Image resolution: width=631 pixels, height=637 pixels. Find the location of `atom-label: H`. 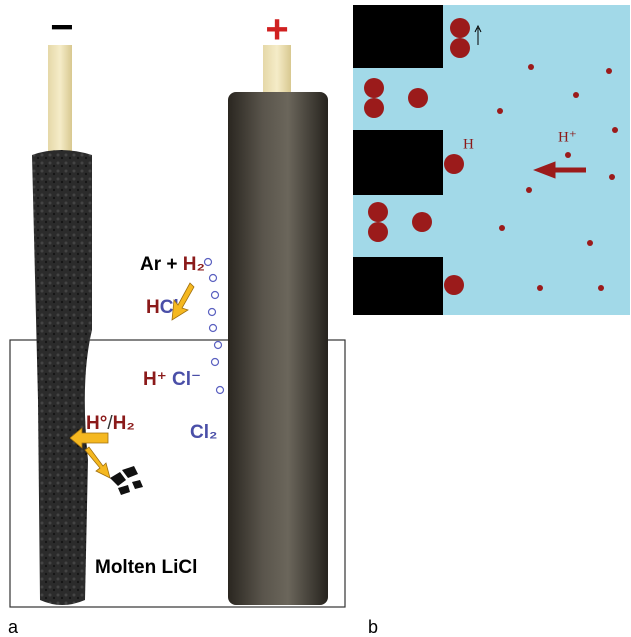

atom-label: H is located at coordinates (468, 144).